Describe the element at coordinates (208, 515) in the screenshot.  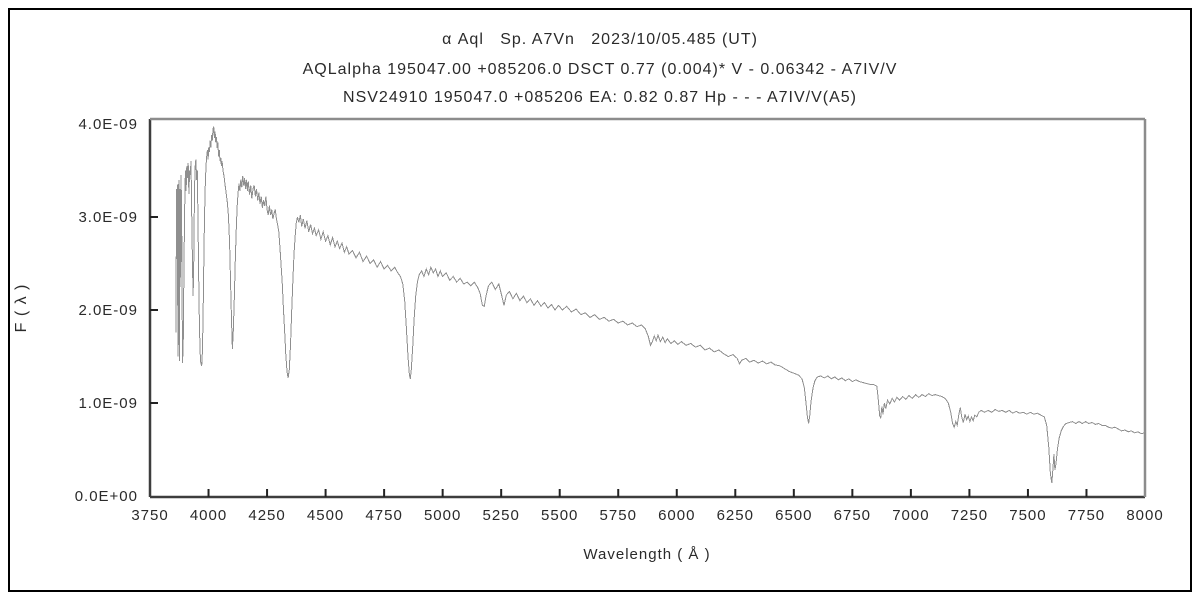
I see `x-tick-label: 4000` at that location.